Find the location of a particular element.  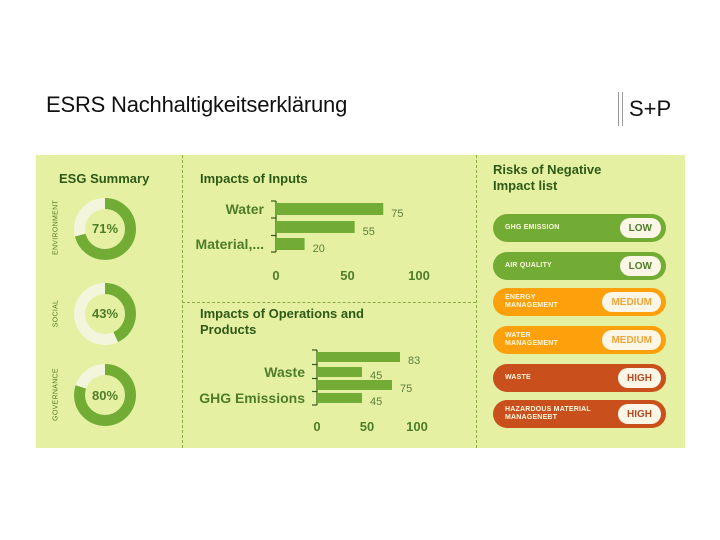

risk-label: WASTE is located at coordinates (518, 377).